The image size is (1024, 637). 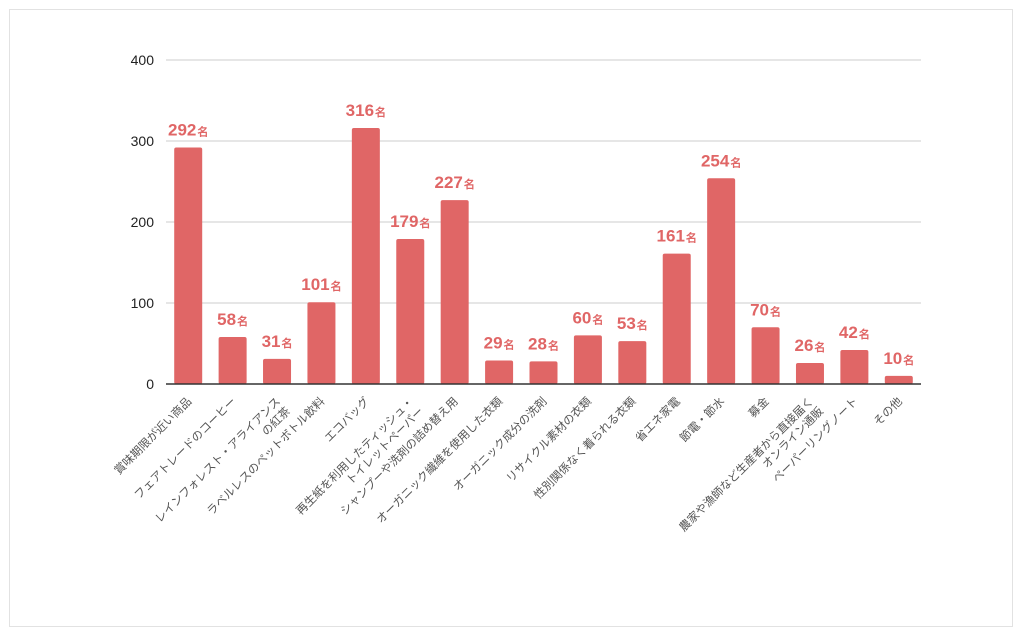 I want to click on data-label-value: 254, so click(x=715, y=160).